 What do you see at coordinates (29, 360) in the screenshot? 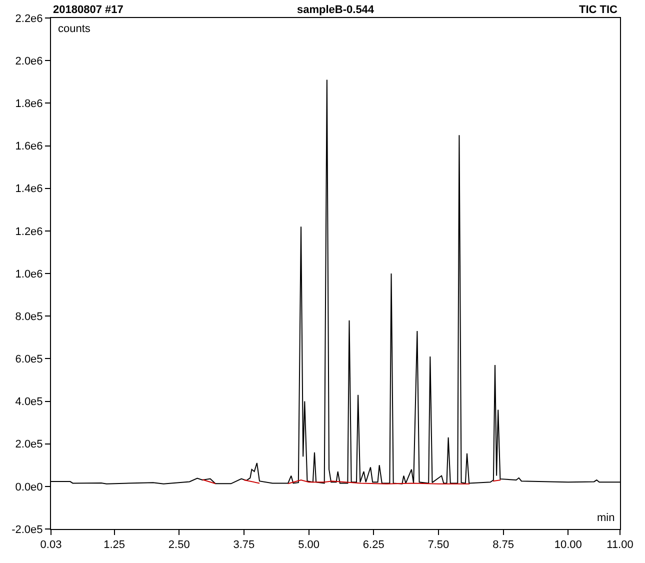
I see `y-tick-label: 6.0e5` at bounding box center [29, 360].